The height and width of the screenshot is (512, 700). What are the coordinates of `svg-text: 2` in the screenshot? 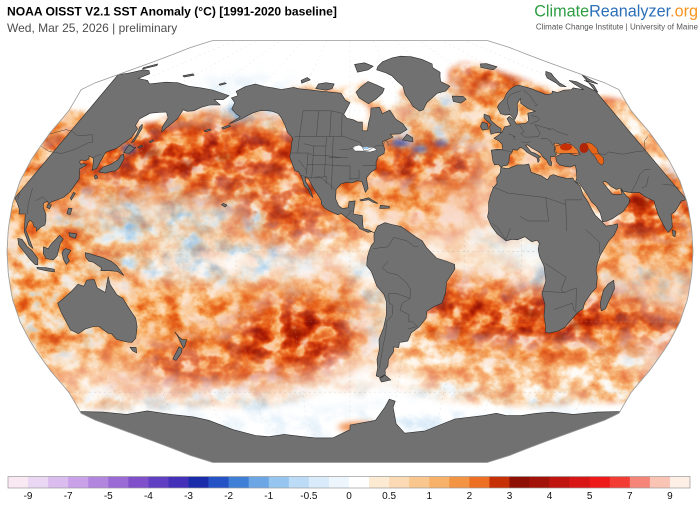 It's located at (470, 496).